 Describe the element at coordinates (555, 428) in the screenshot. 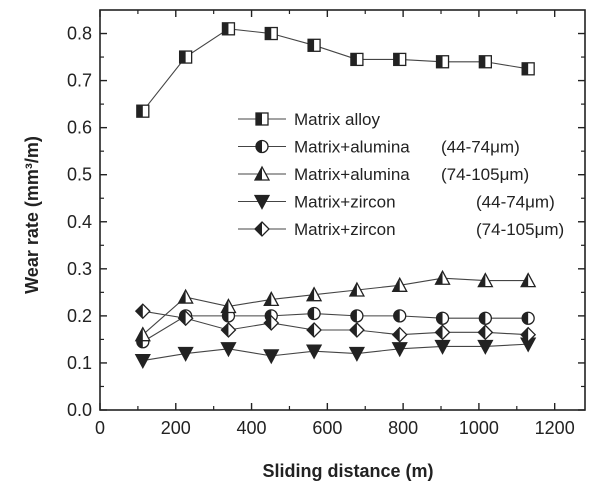

I see `x-tick-label: 1200` at that location.